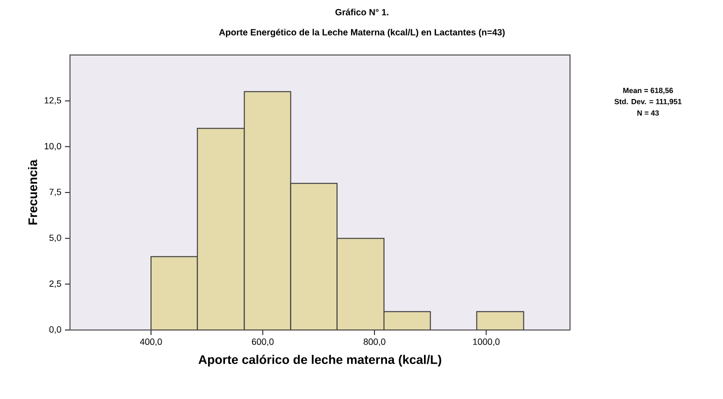 This screenshot has height=399, width=723. What do you see at coordinates (320, 360) in the screenshot?
I see `x-axis-title: Aporte calórico de leche materna (kcal/L)` at bounding box center [320, 360].